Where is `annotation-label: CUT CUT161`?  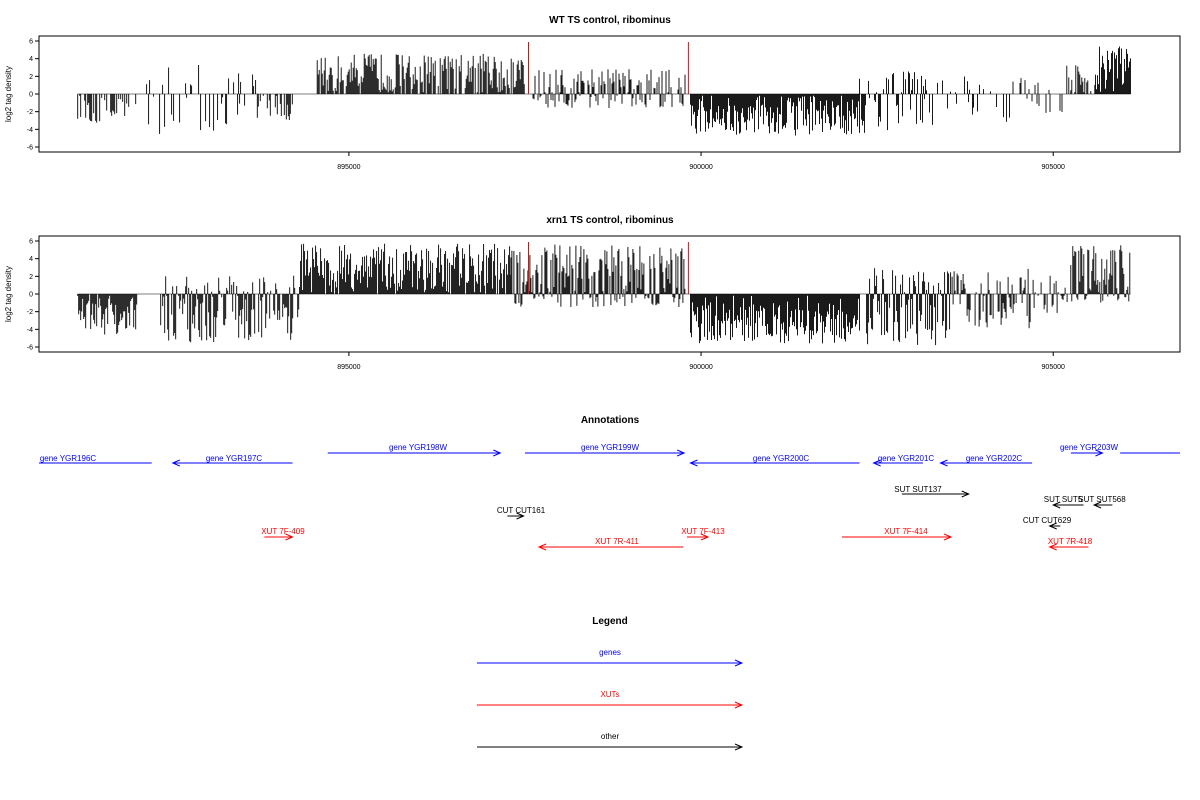
annotation-label: CUT CUT161 is located at coordinates (521, 510).